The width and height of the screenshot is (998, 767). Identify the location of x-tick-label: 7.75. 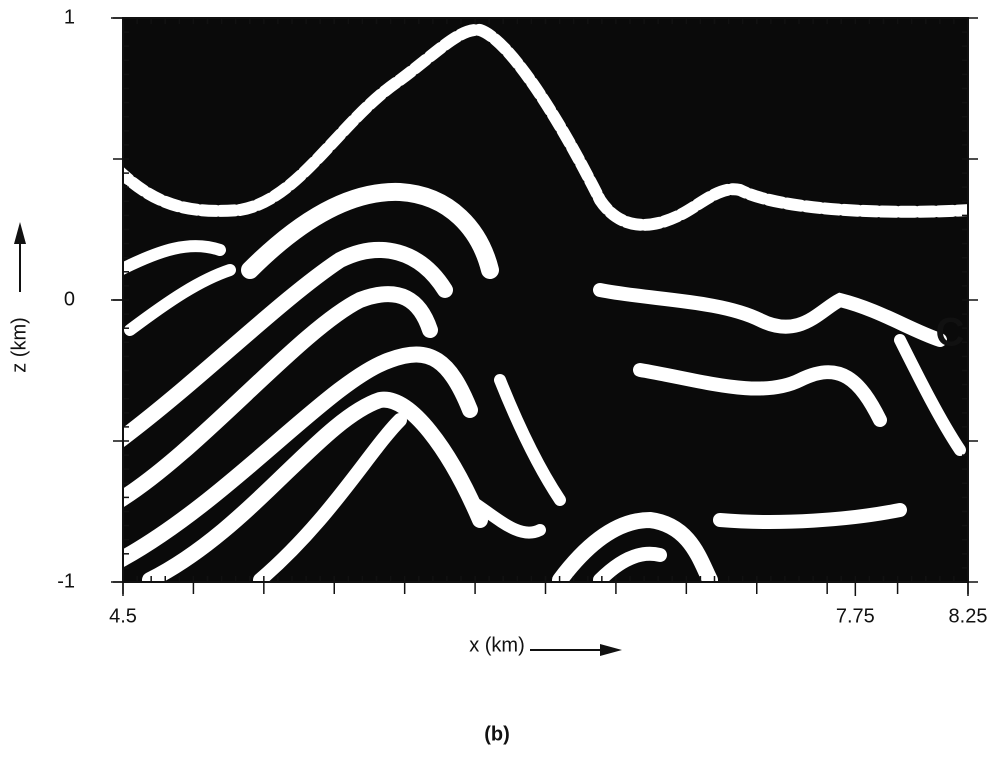
(855, 616).